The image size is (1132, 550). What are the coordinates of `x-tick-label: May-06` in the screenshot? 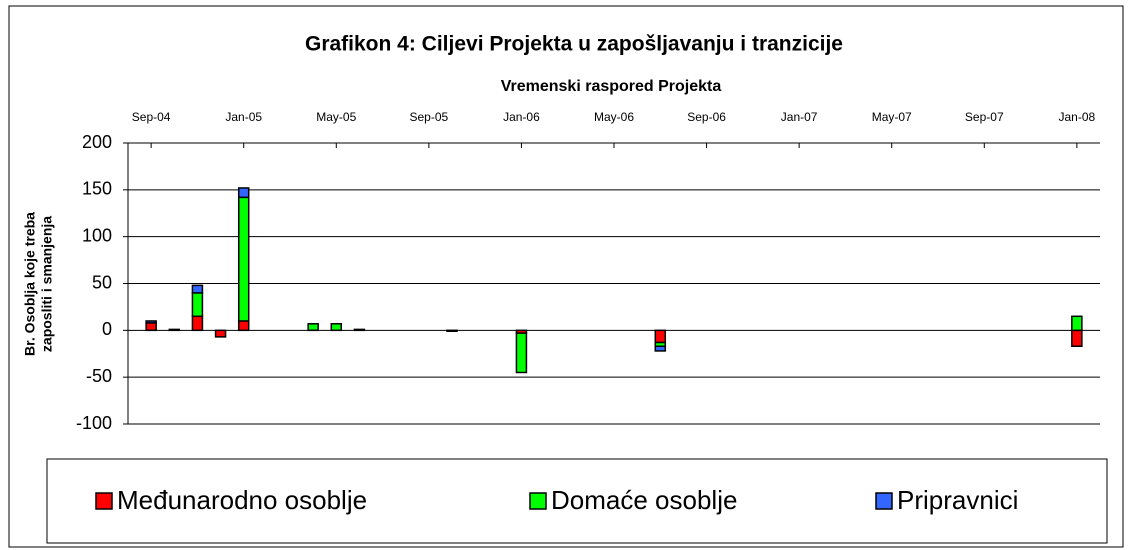 It's located at (614, 117).